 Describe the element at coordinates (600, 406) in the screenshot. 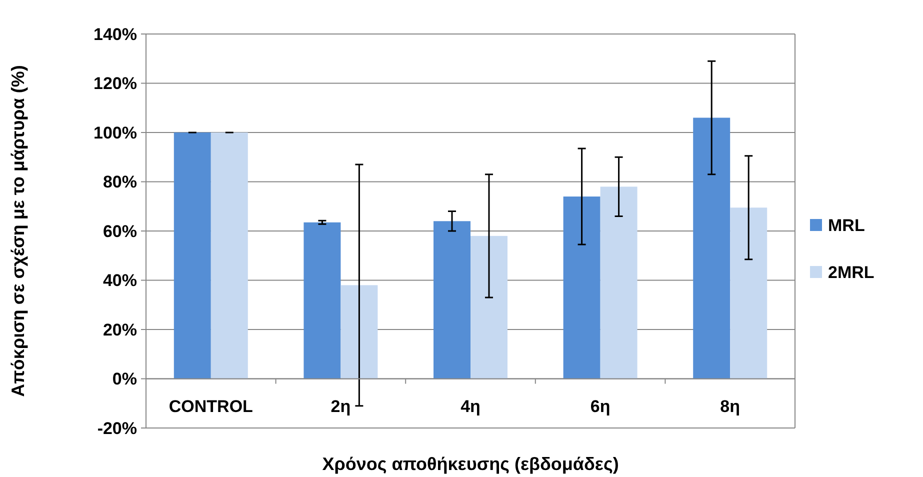

I see `x-tick-label: 6η` at that location.